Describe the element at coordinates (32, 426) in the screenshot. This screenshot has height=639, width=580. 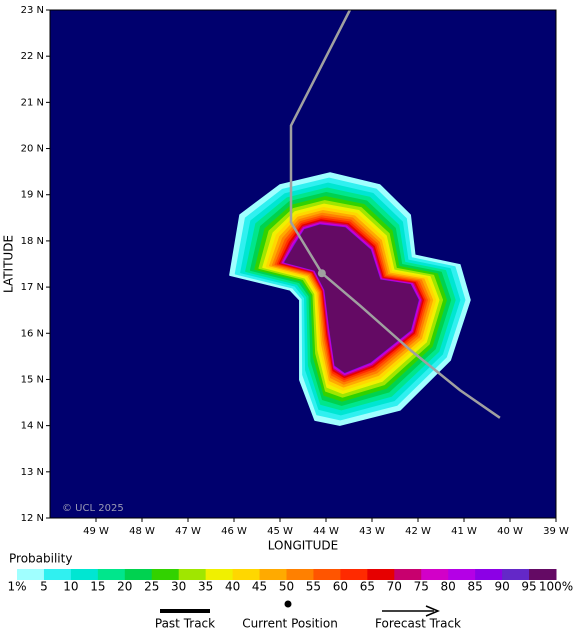
I see `y-tick-label: 14 N` at that location.